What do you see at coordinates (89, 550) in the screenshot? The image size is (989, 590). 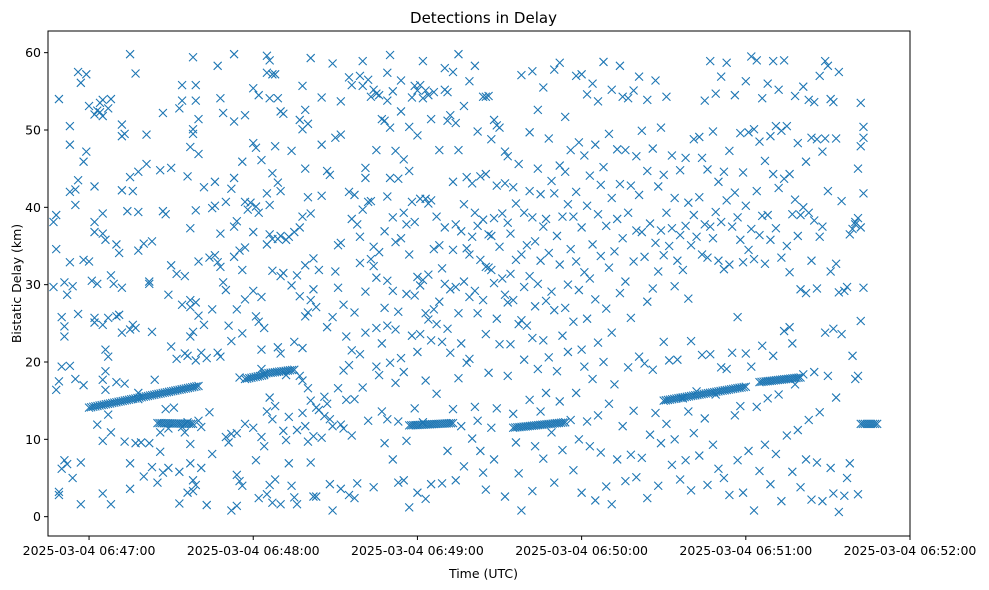 I see `x-tick-label: 2025-03-04 06:47:00` at bounding box center [89, 550].